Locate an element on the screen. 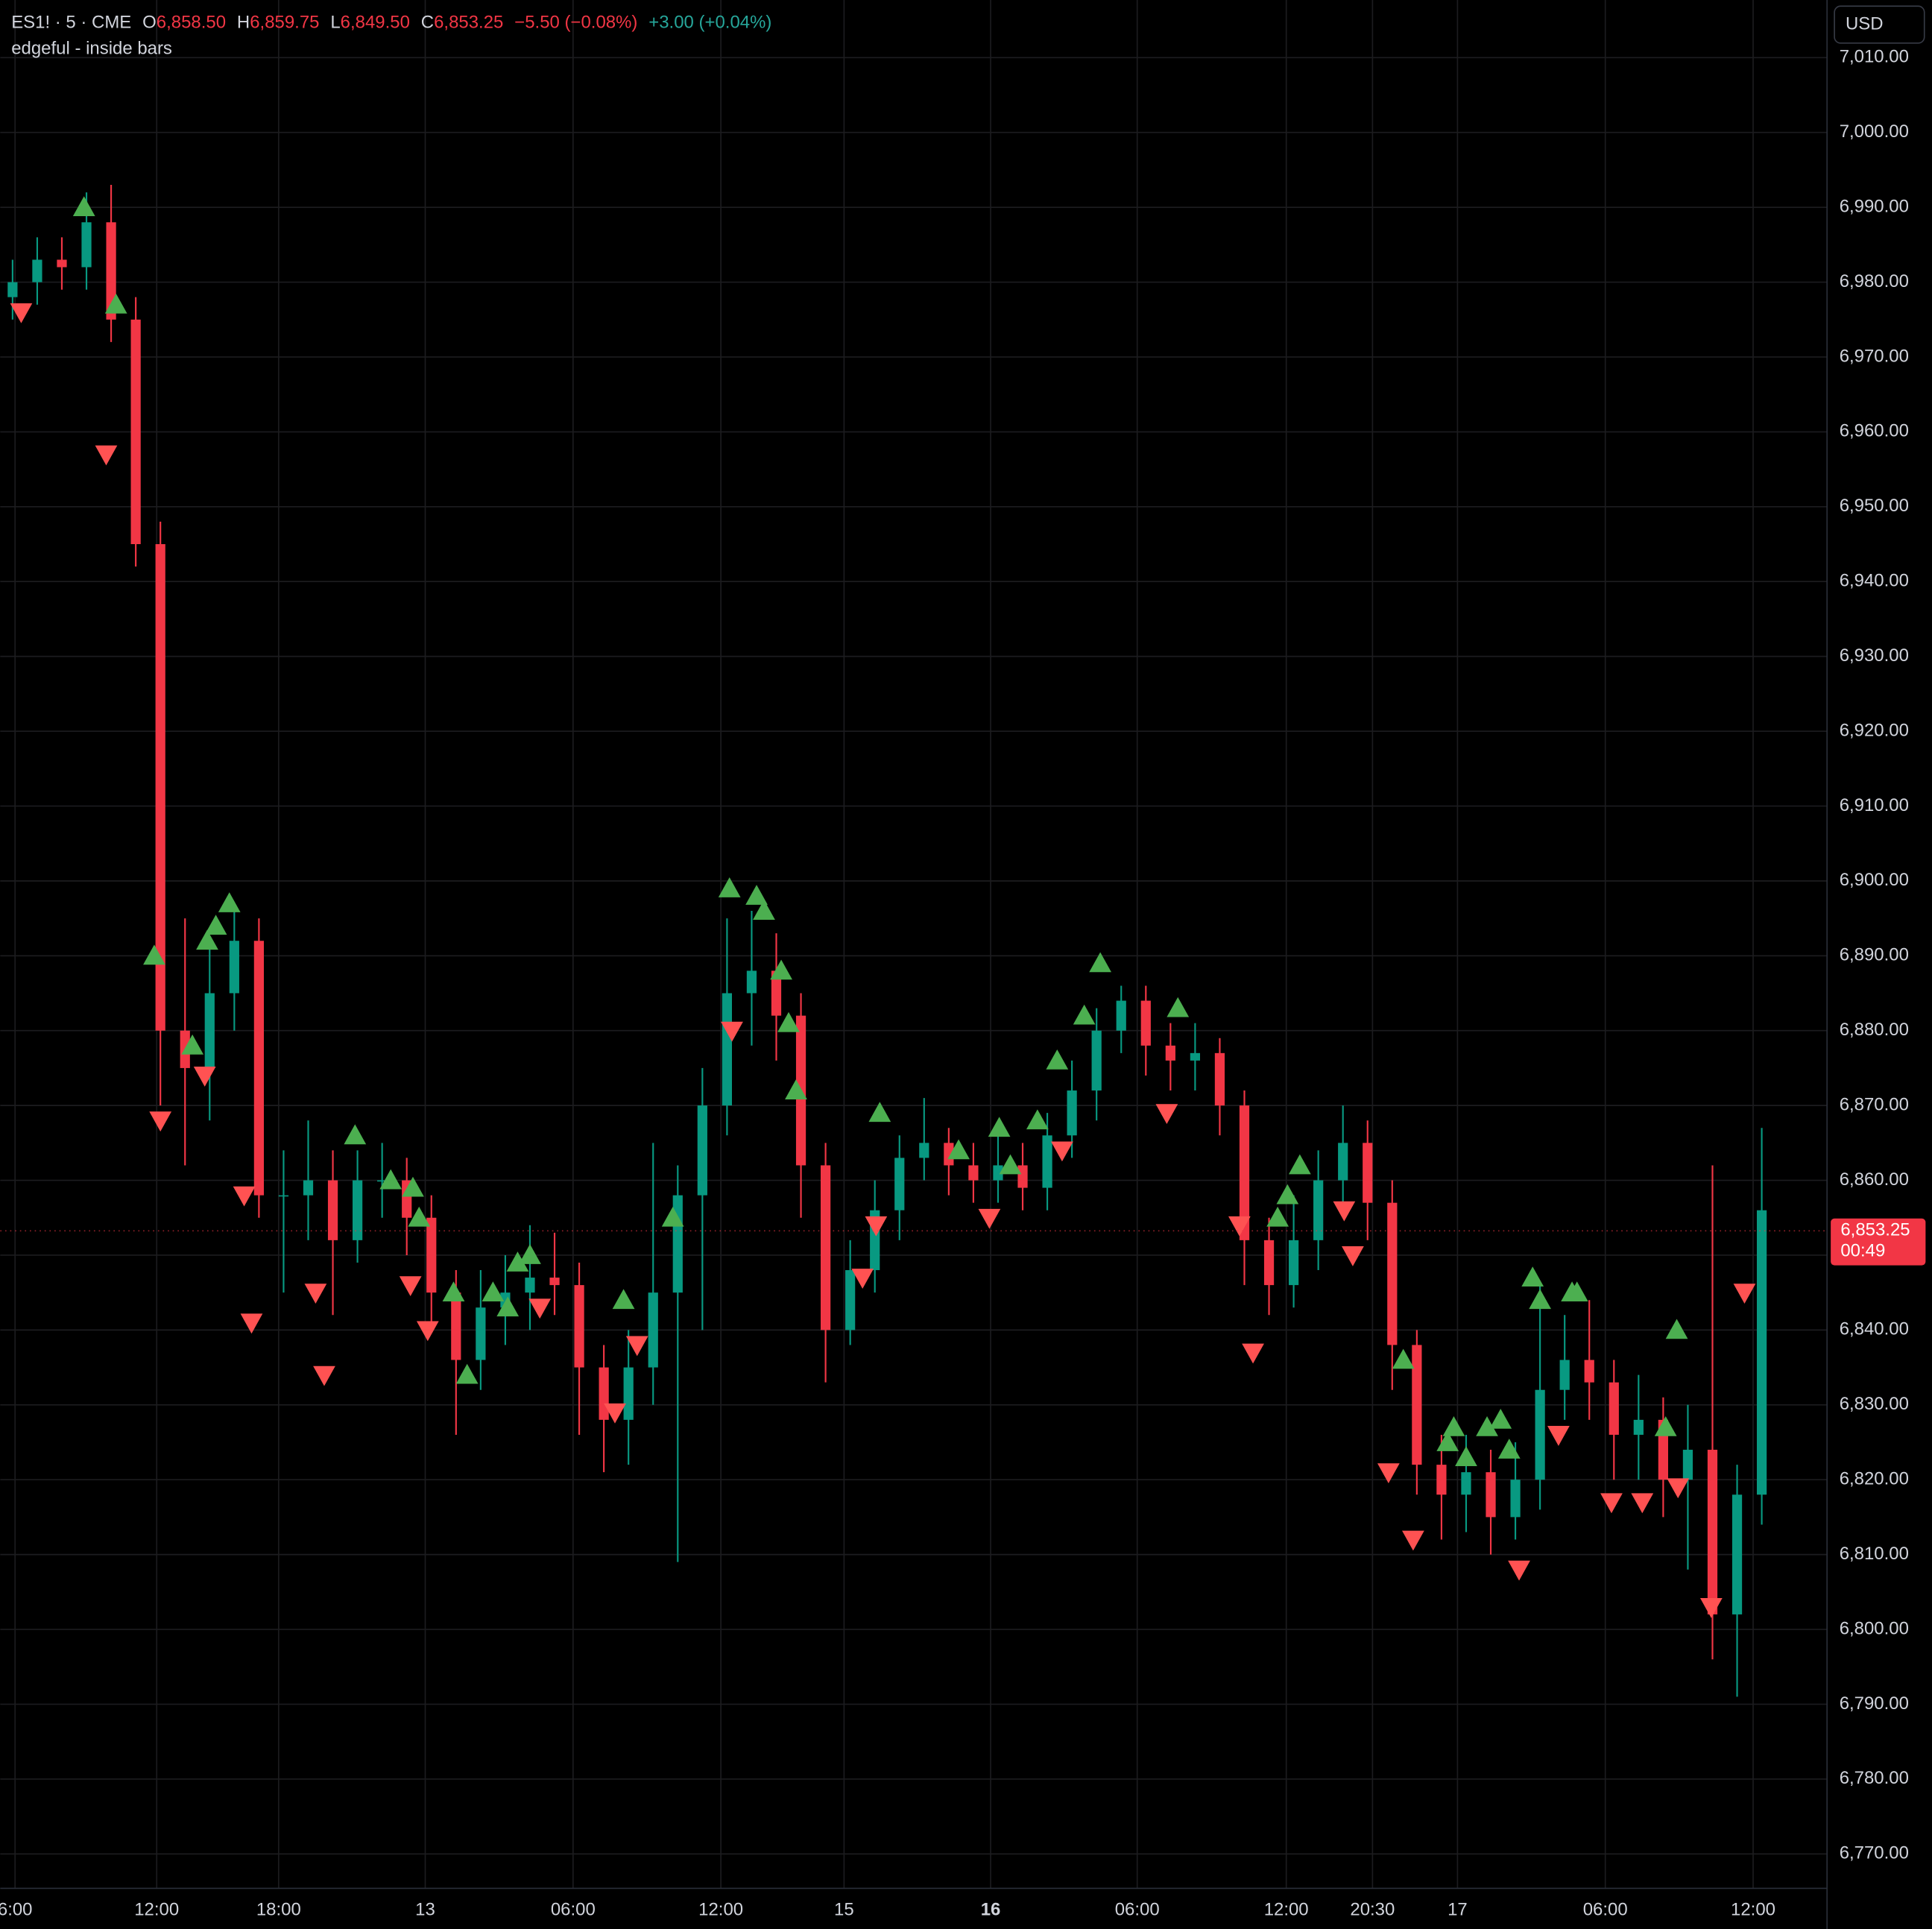 The width and height of the screenshot is (1932, 1929). symbol: ES1! · 5 · CME is located at coordinates (71, 23).